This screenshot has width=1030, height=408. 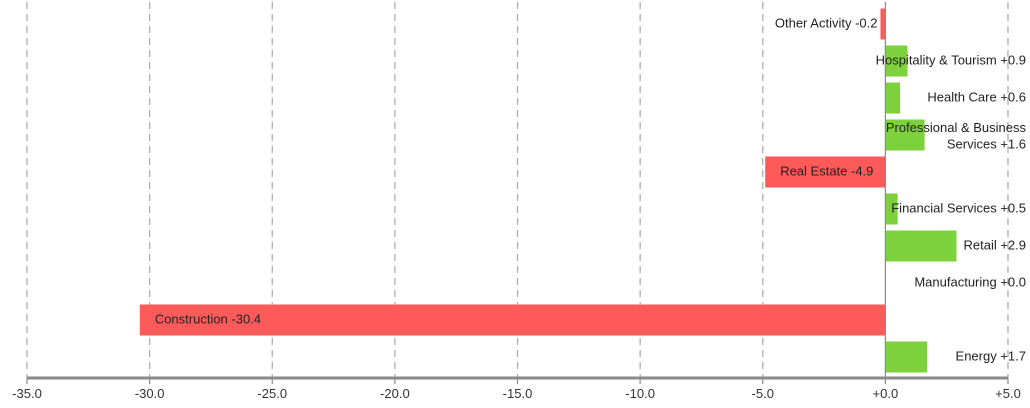 What do you see at coordinates (956, 136) in the screenshot?
I see `bar-label: Professional & Business Services +1.6` at bounding box center [956, 136].